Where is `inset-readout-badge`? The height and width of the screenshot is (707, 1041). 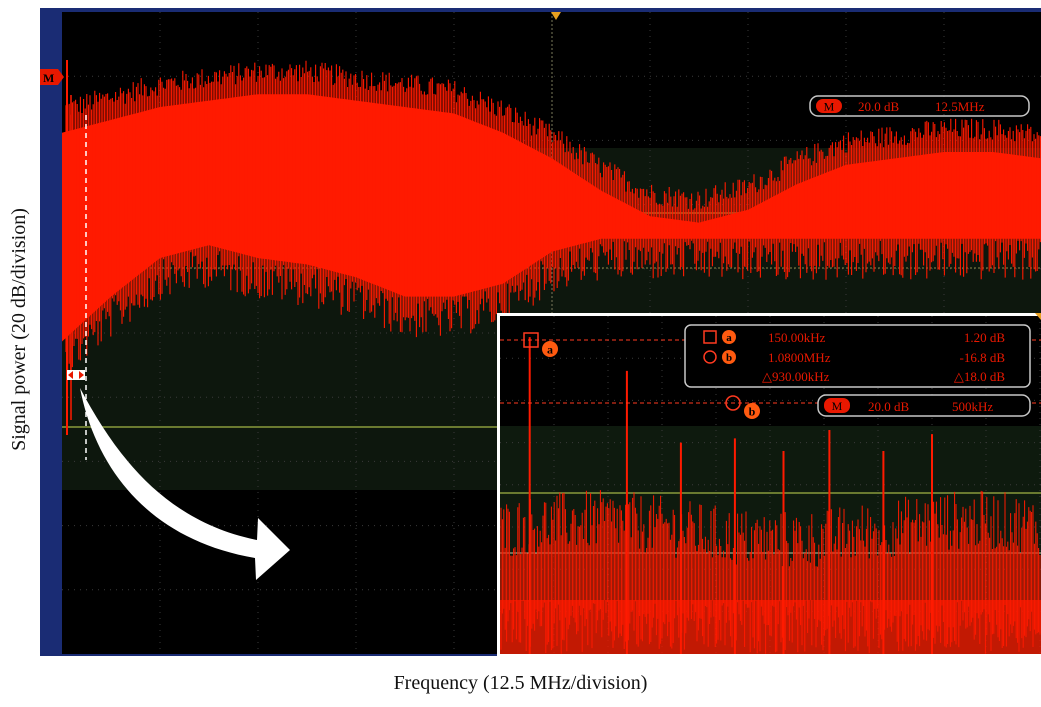 inset-readout-badge is located at coordinates (837, 405).